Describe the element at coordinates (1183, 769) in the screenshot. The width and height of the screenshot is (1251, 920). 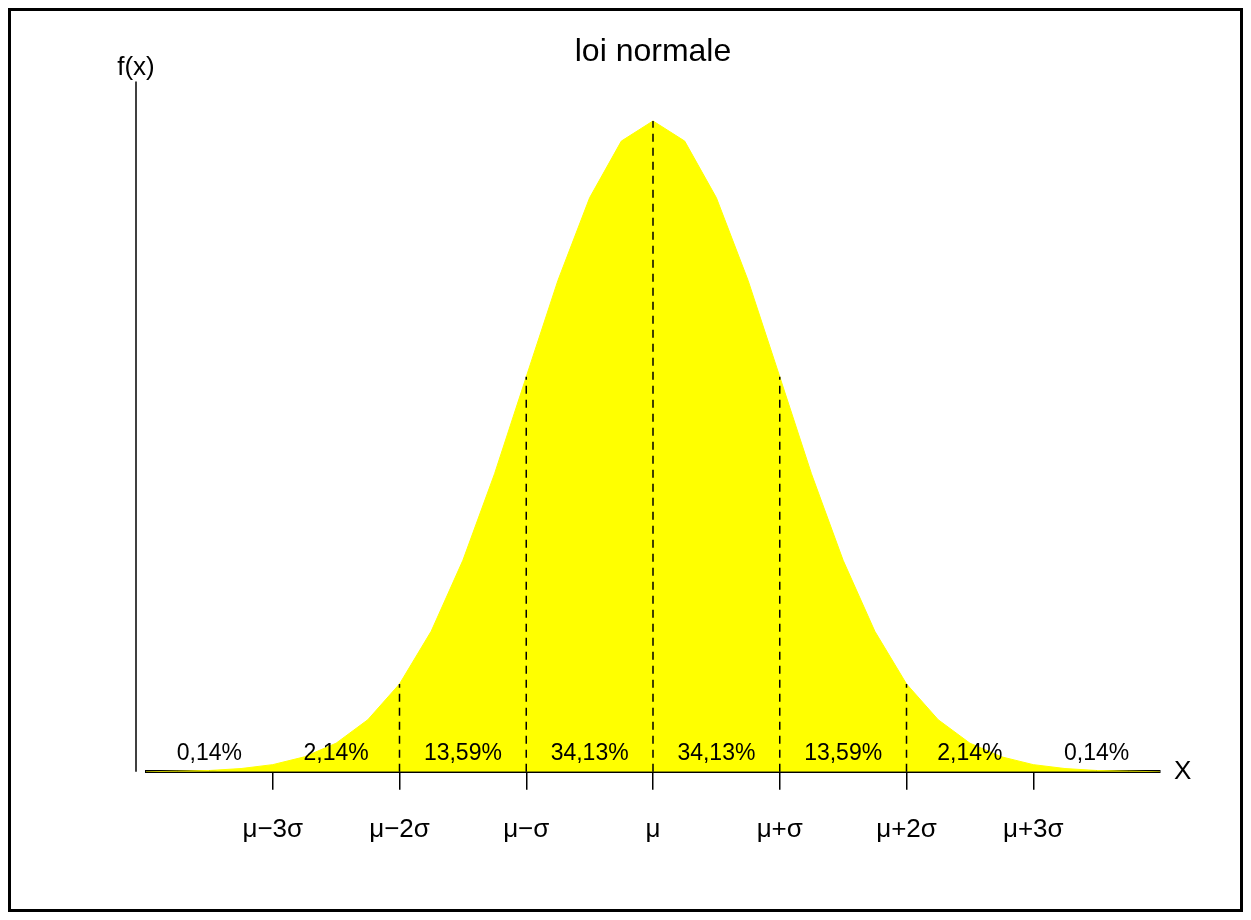
I see `x-axis-title: X` at that location.